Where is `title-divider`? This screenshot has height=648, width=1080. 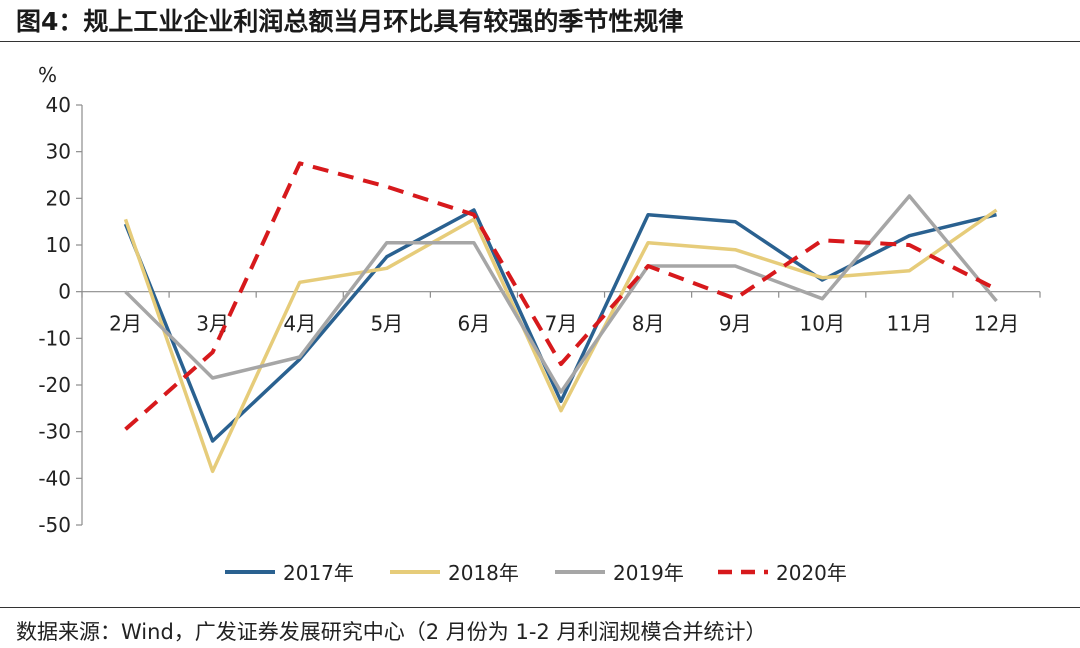
title-divider is located at coordinates (540, 41).